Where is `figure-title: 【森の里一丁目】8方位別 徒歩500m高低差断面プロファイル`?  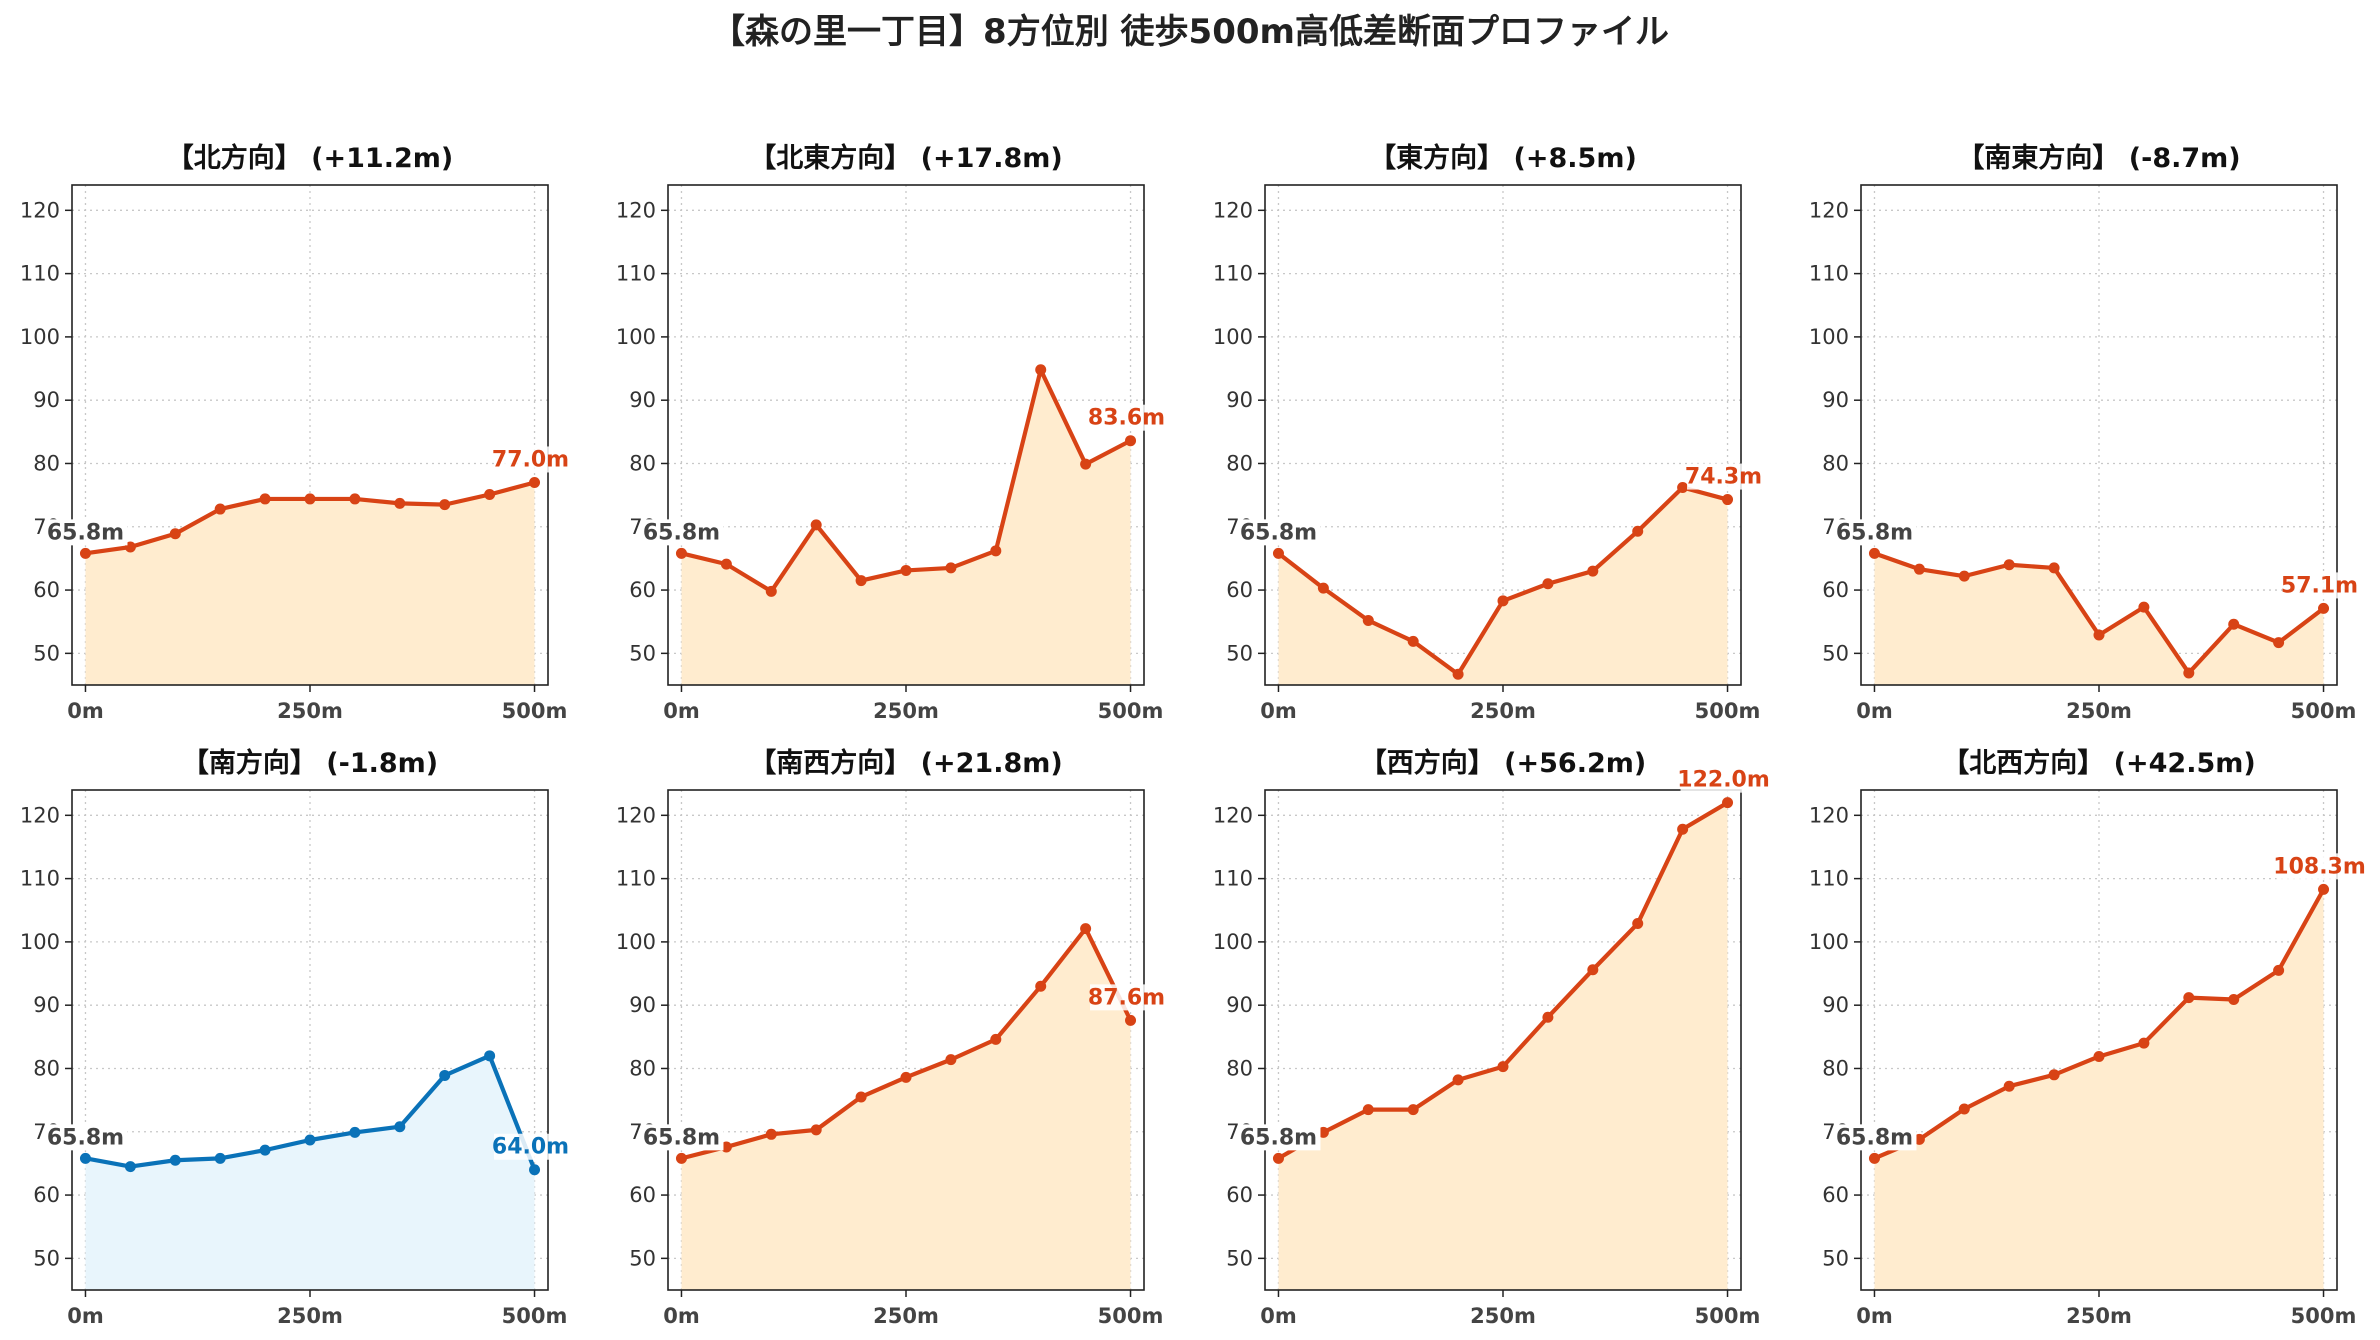 figure-title: 【森の里一丁目】8方位別 徒歩500m高低差断面プロファイル is located at coordinates (1190, 32).